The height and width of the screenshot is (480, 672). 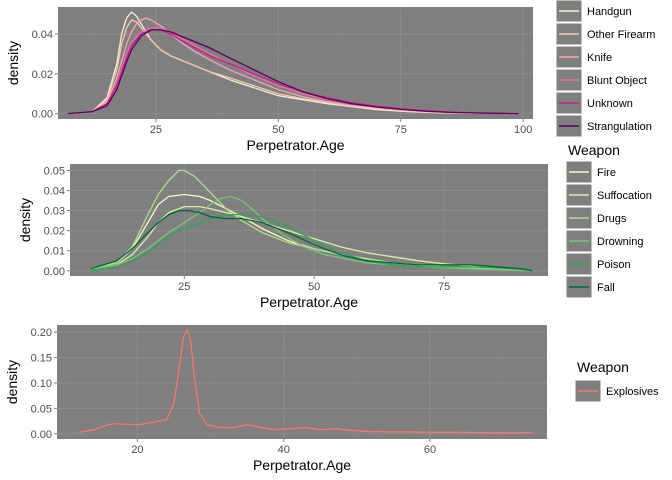 What do you see at coordinates (617, 81) in the screenshot?
I see `legend-label: Blunt Object` at bounding box center [617, 81].